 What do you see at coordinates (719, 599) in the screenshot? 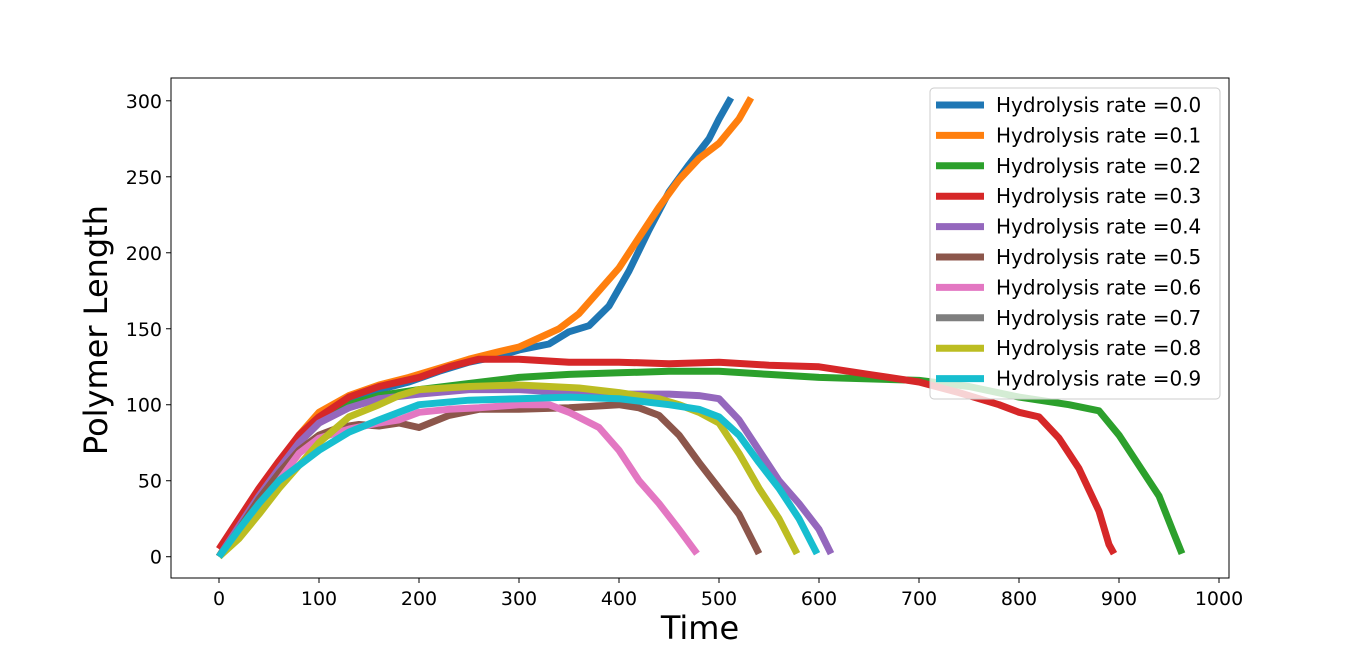
I see `x-tick-label: 500` at bounding box center [719, 599].